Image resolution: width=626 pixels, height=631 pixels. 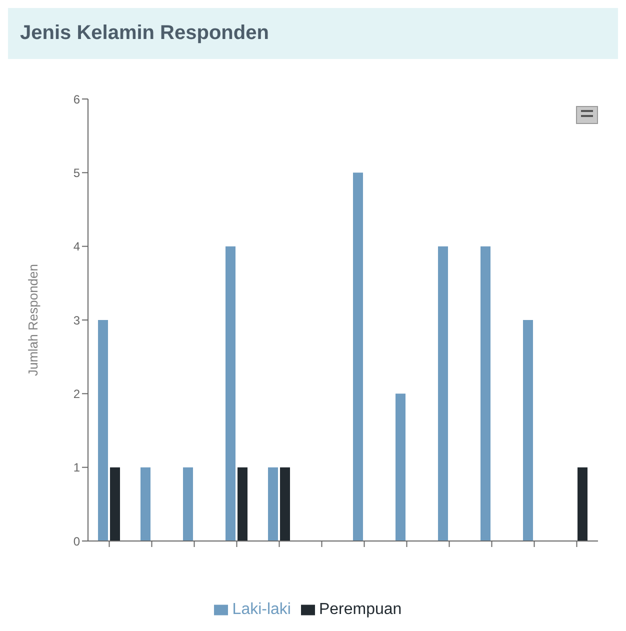 I want to click on legend-label: Laki-laki, so click(x=261, y=609).